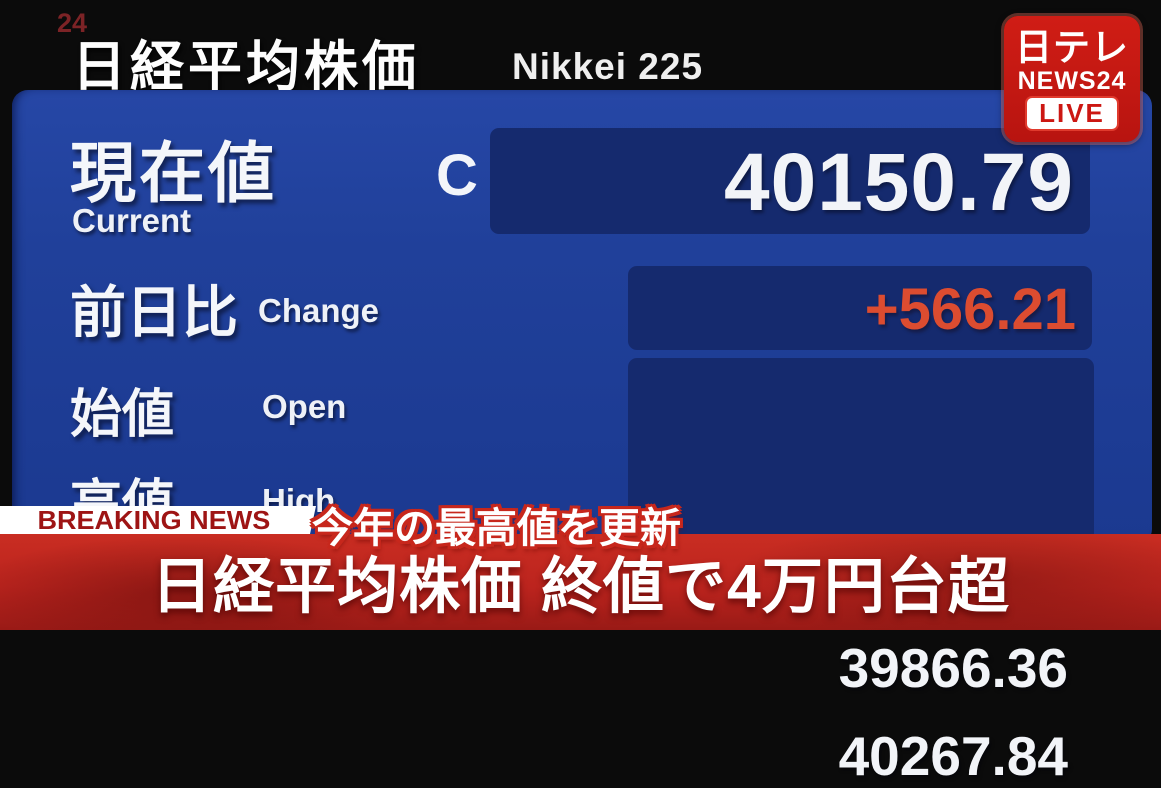 The image size is (1161, 788). I want to click on headline-text: 日経平均株価 終値で4万円台超, so click(580, 585).